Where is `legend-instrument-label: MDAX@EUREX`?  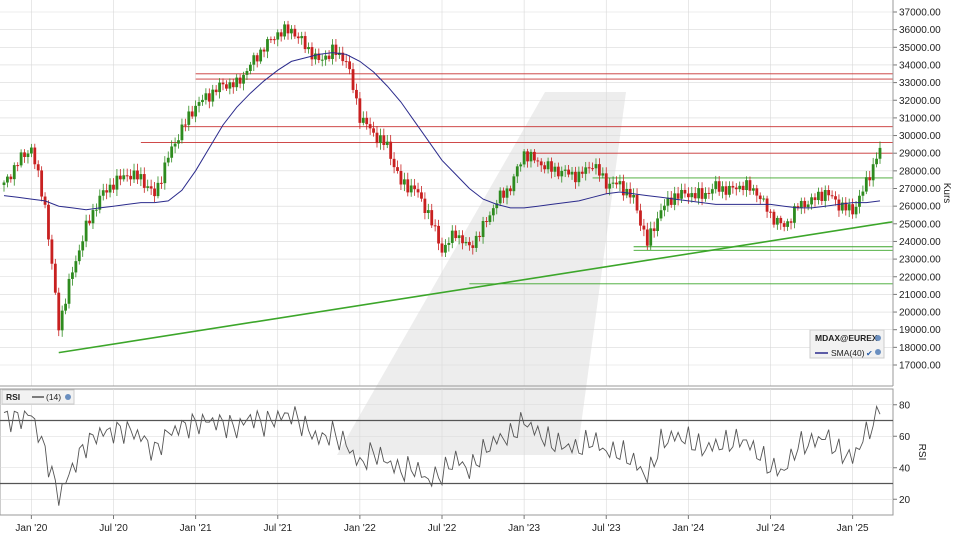 legend-instrument-label: MDAX@EUREX is located at coordinates (846, 338).